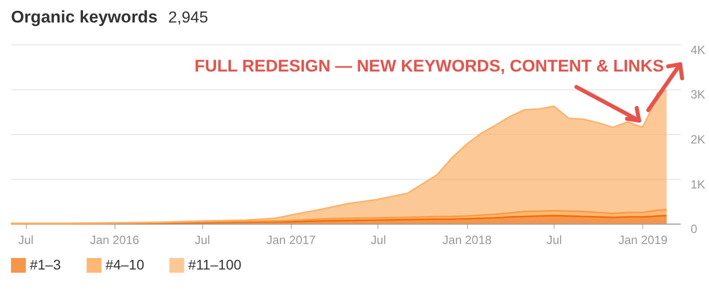 This screenshot has width=709, height=298. I want to click on y-tick-label: 3K, so click(698, 95).